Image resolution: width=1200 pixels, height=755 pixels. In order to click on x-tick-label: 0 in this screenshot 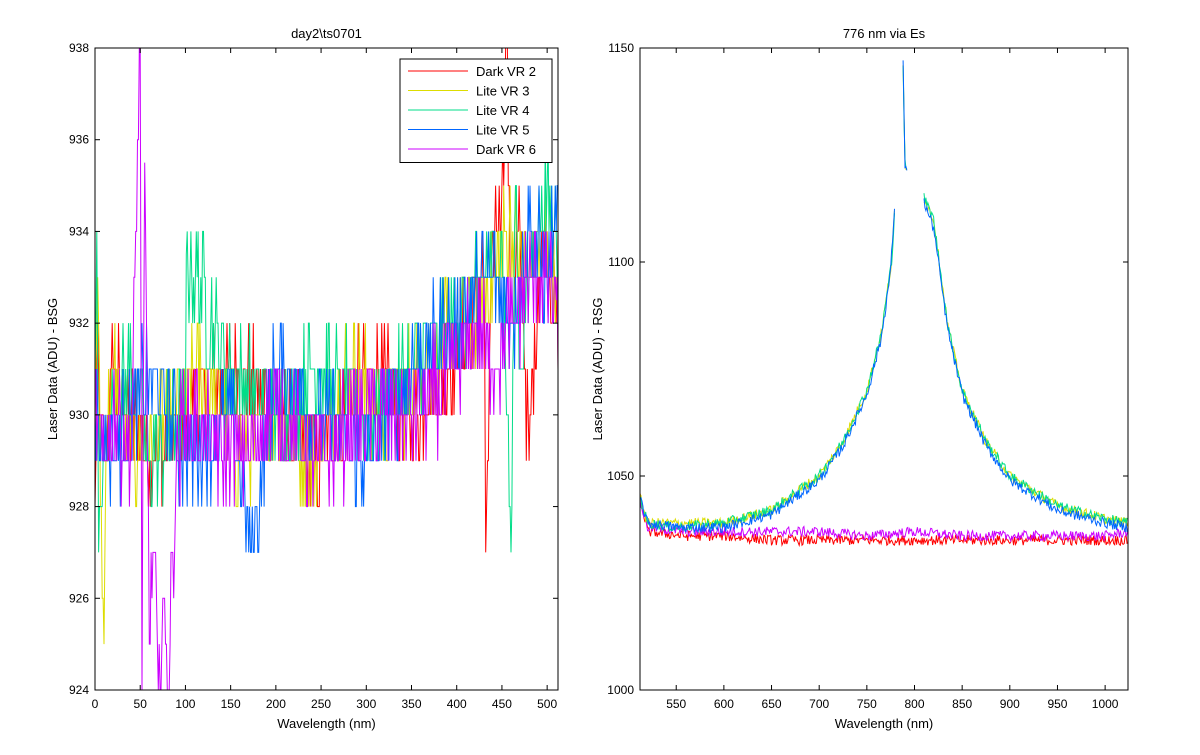, I will do `click(95, 704)`.